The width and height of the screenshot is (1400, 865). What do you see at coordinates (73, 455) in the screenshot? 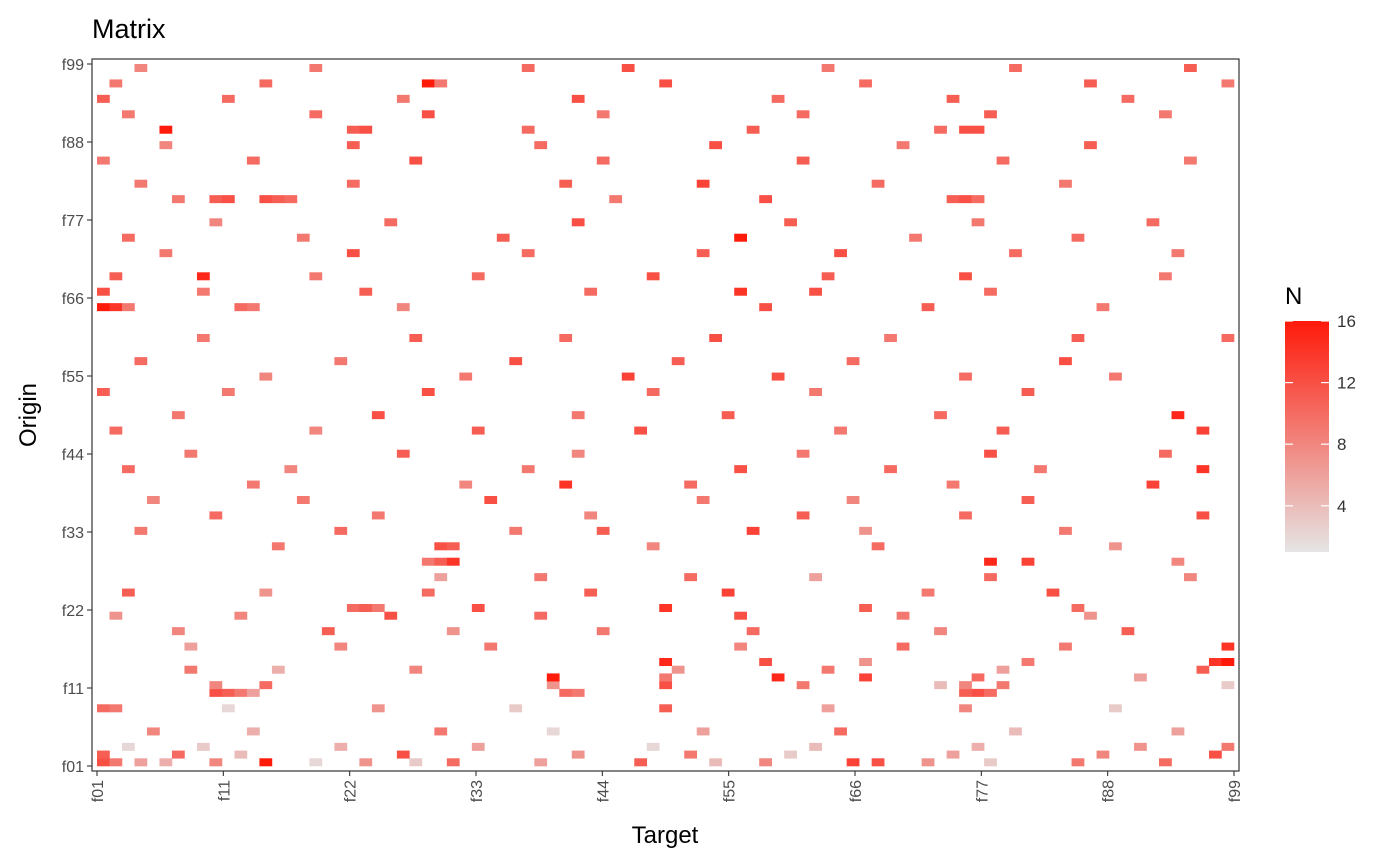
I see `y-tick-label: f44` at bounding box center [73, 455].